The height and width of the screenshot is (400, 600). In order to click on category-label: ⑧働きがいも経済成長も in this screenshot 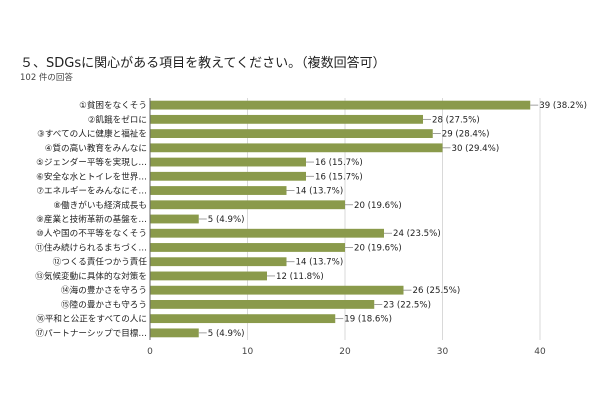, I will do `click(100, 205)`.